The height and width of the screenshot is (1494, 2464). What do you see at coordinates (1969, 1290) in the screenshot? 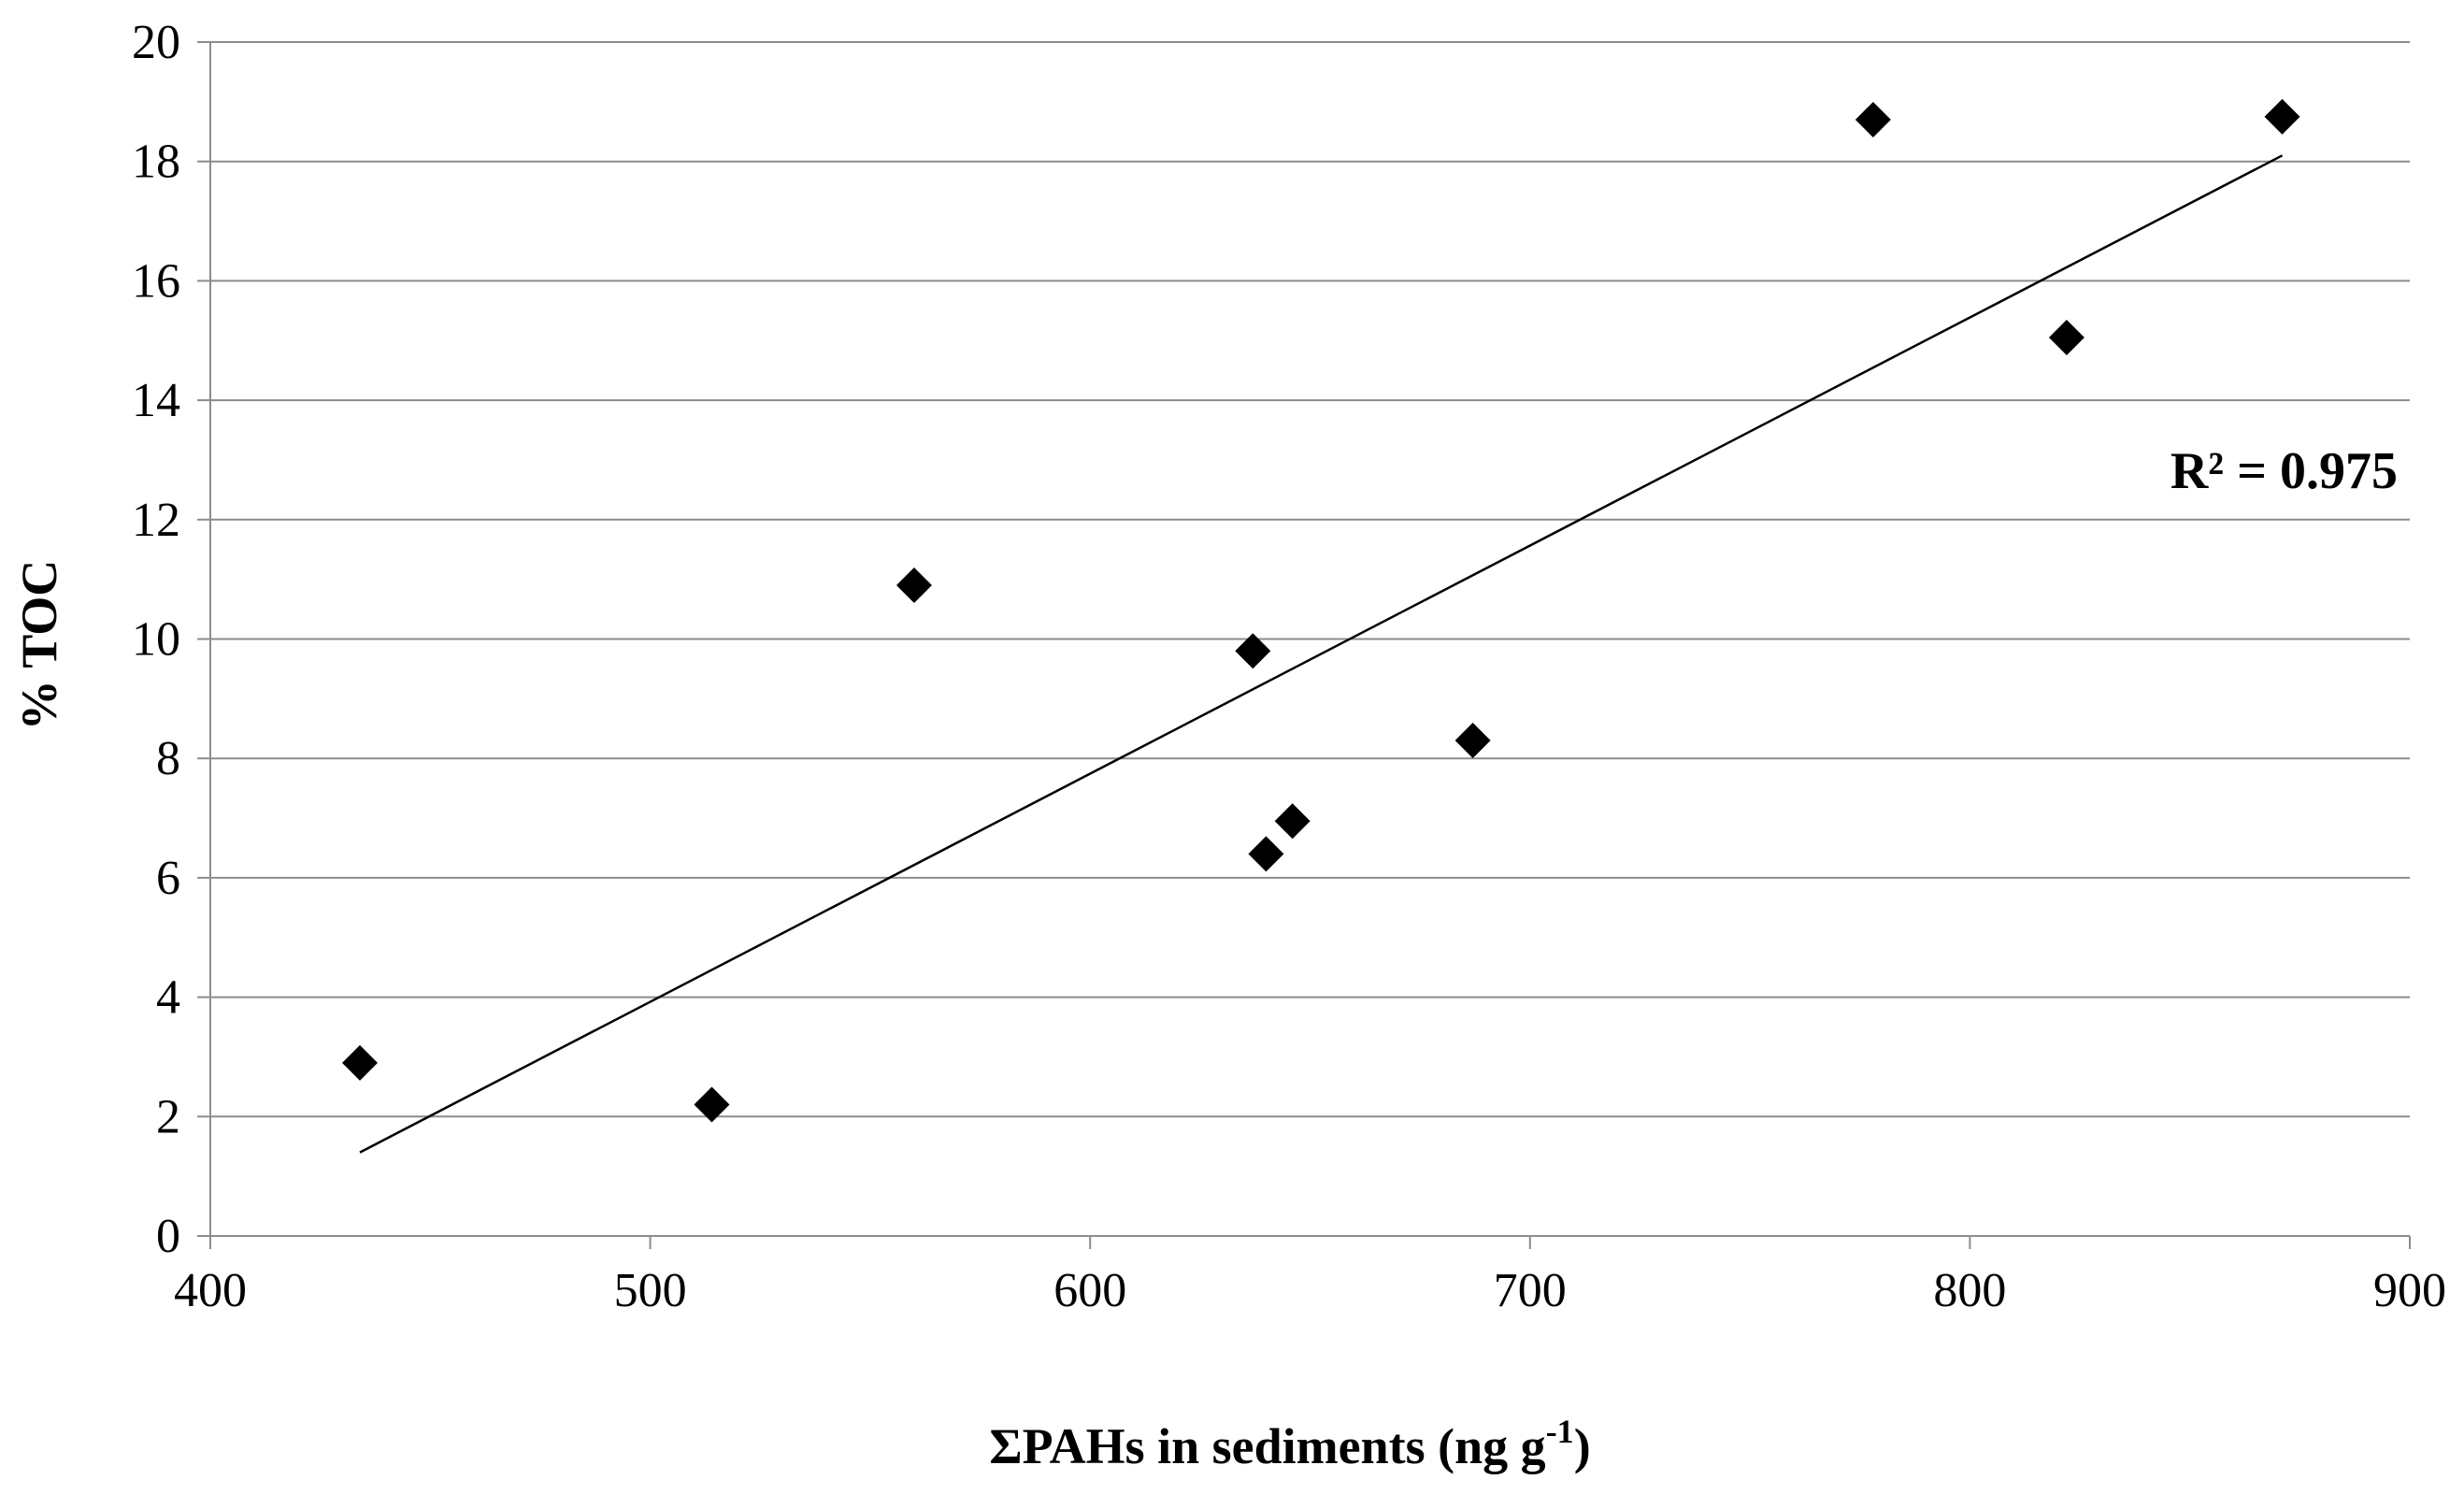
I see `x-tick-label: 800` at bounding box center [1969, 1290].